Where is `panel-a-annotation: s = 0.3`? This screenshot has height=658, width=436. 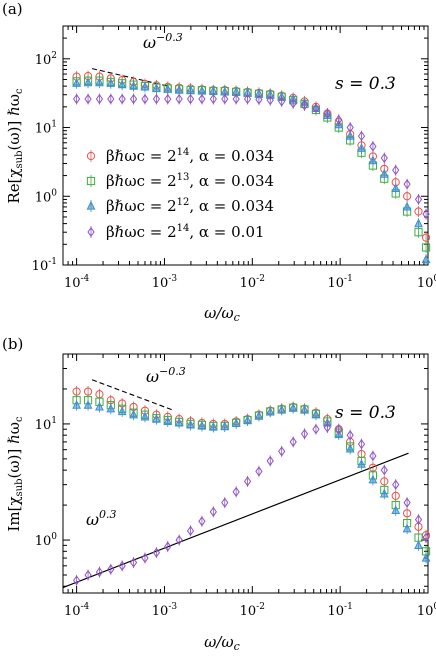 panel-a-annotation: s = 0.3 is located at coordinates (365, 84).